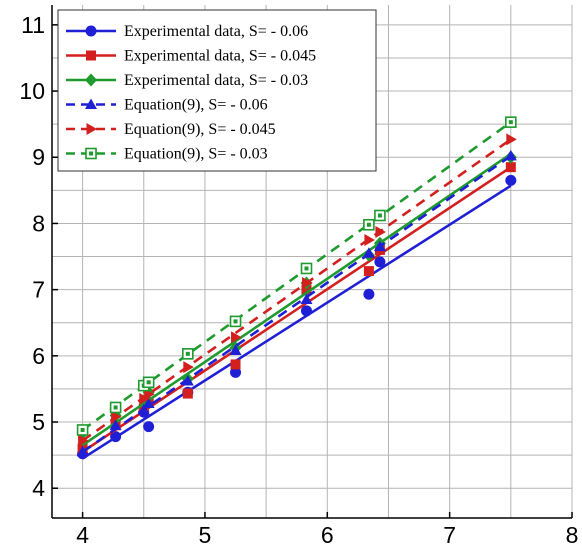 The image size is (582, 553). What do you see at coordinates (38, 488) in the screenshot?
I see `y-tick-label: 4` at bounding box center [38, 488].